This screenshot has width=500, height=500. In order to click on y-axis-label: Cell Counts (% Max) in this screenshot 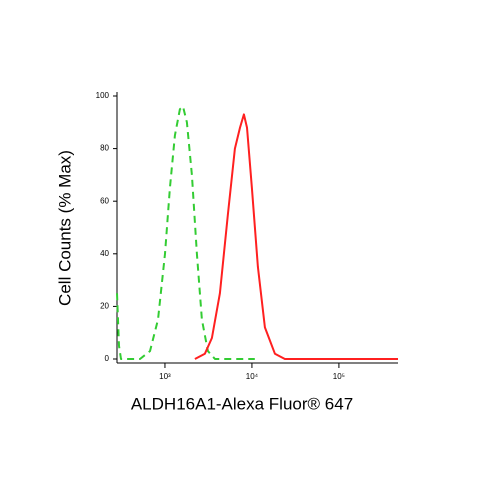, I will do `click(64, 228)`.